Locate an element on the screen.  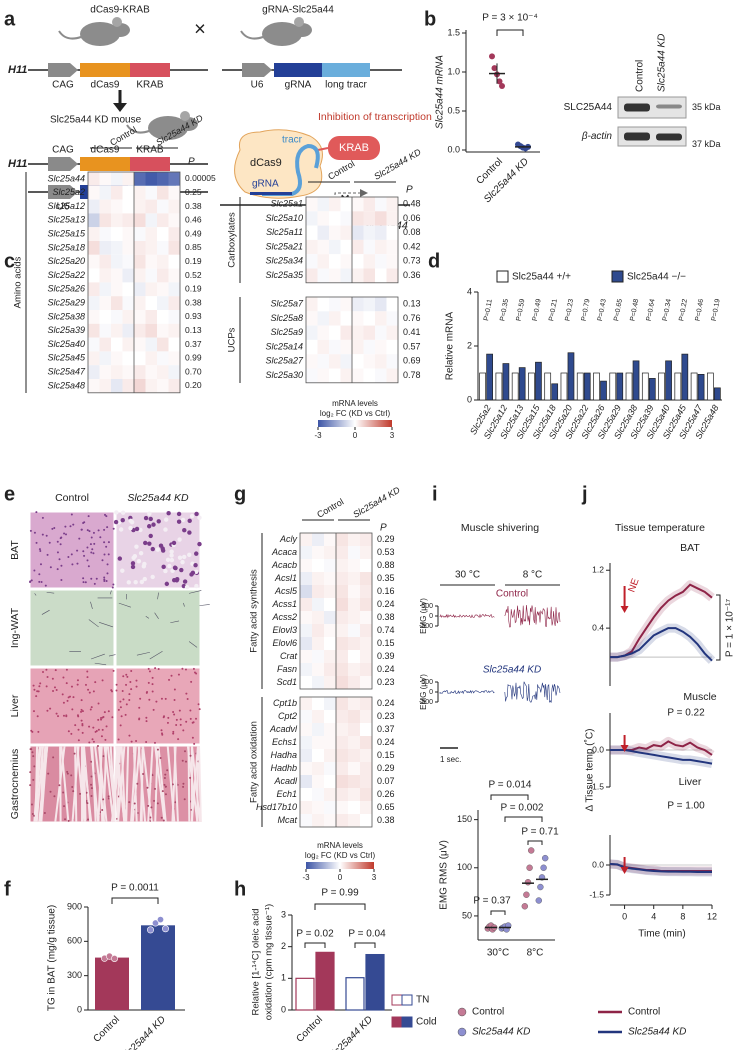
gene-name: Slc25a1 is located at coordinates (286, 204).